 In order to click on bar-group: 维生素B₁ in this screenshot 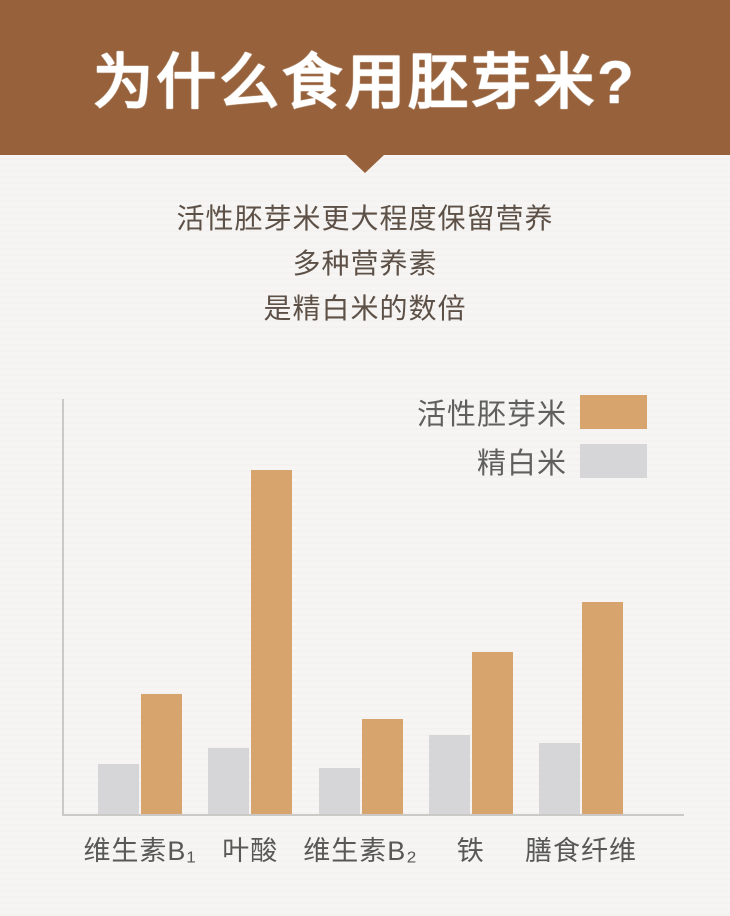, I will do `click(139, 632)`.